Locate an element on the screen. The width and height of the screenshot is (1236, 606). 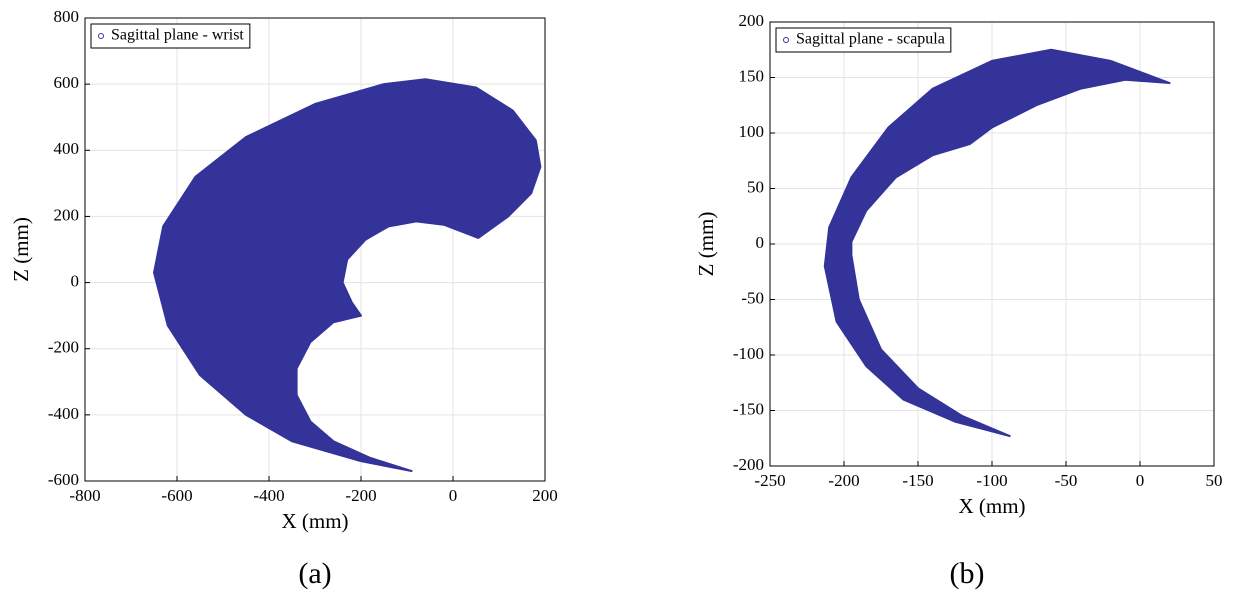
caption: (b) is located at coordinates (967, 573).